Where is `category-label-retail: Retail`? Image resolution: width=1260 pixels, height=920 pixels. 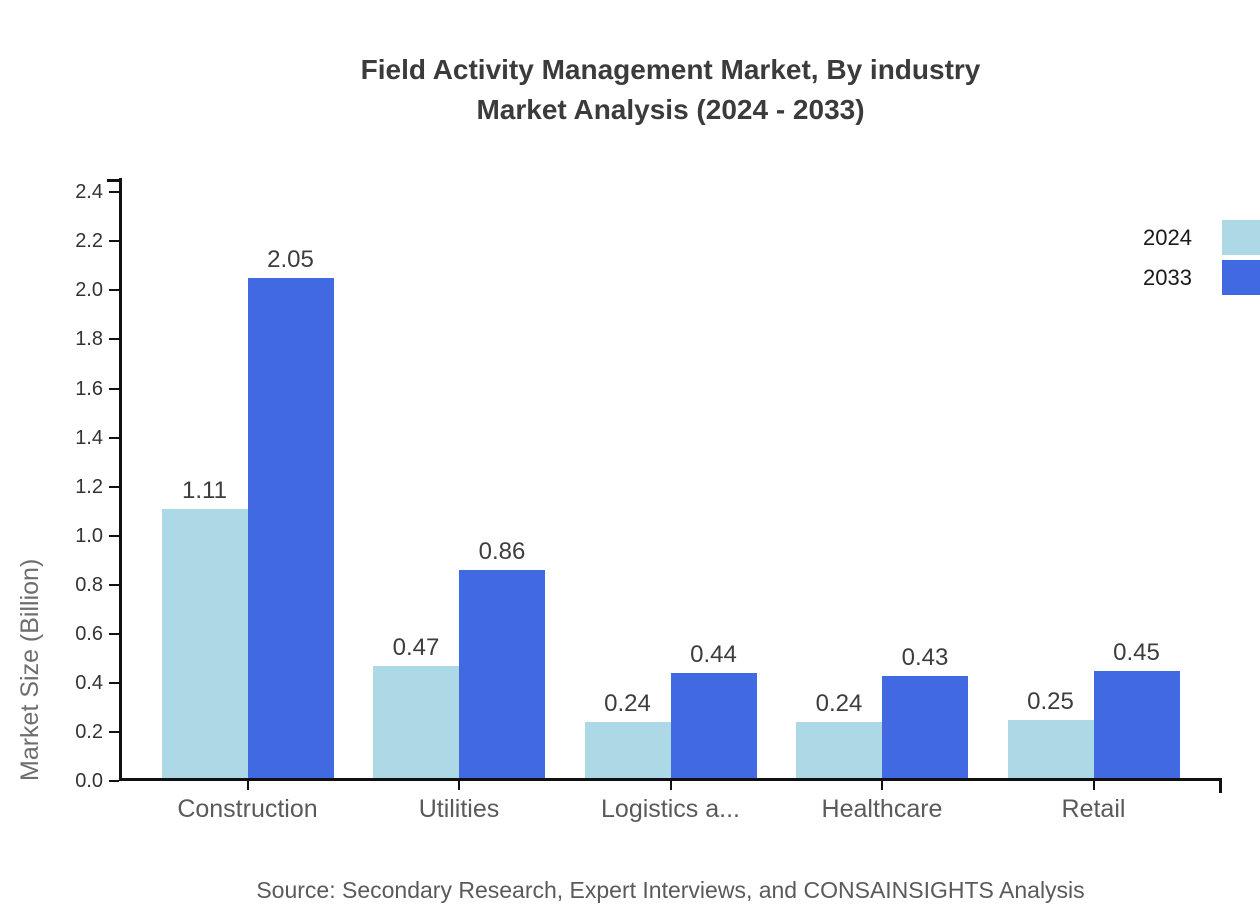
category-label-retail: Retail is located at coordinates (1093, 809).